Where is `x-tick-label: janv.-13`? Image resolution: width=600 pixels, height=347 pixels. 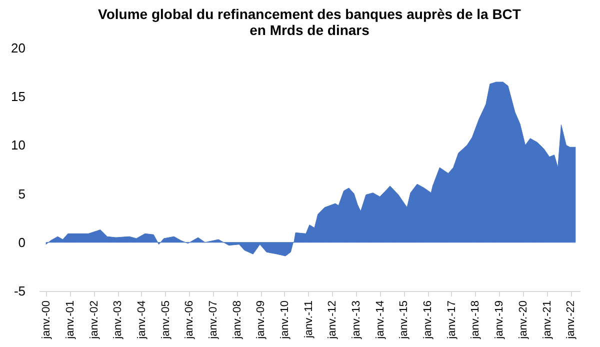 x-tick-label: janv.-13 is located at coordinates (356, 320).